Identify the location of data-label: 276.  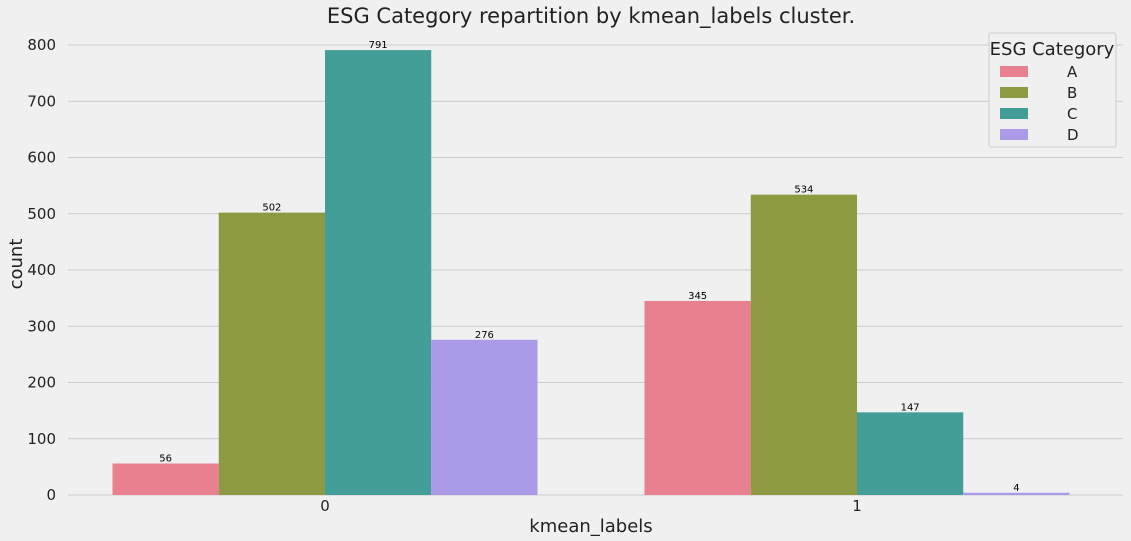
(484, 335).